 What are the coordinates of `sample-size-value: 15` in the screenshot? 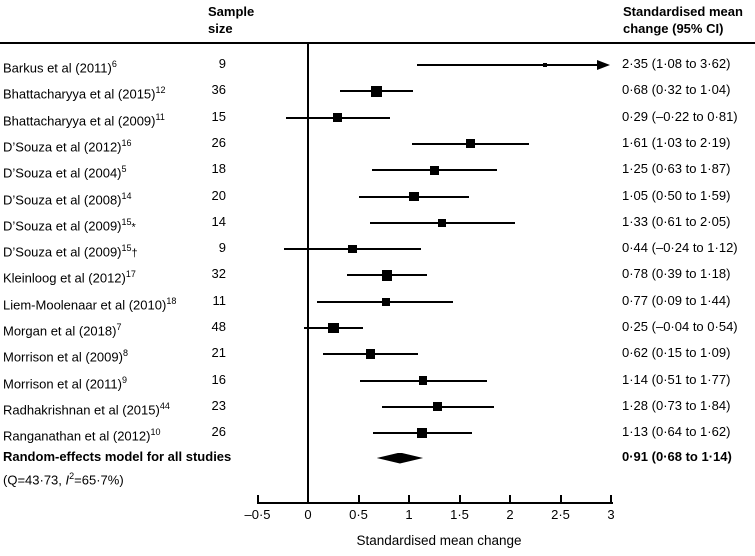 It's located at (218, 116).